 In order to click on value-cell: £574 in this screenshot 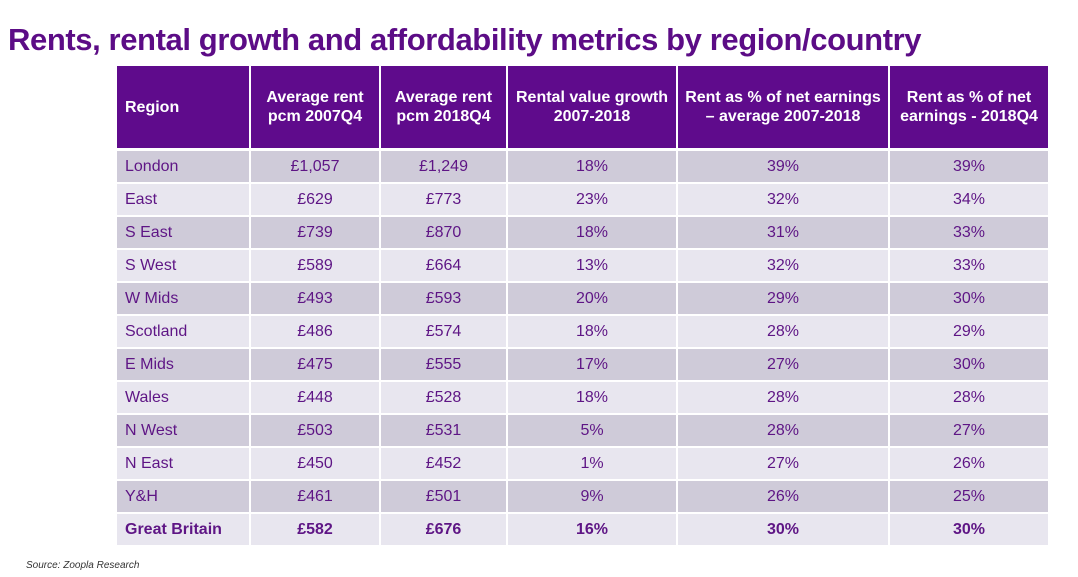, I will do `click(444, 332)`.